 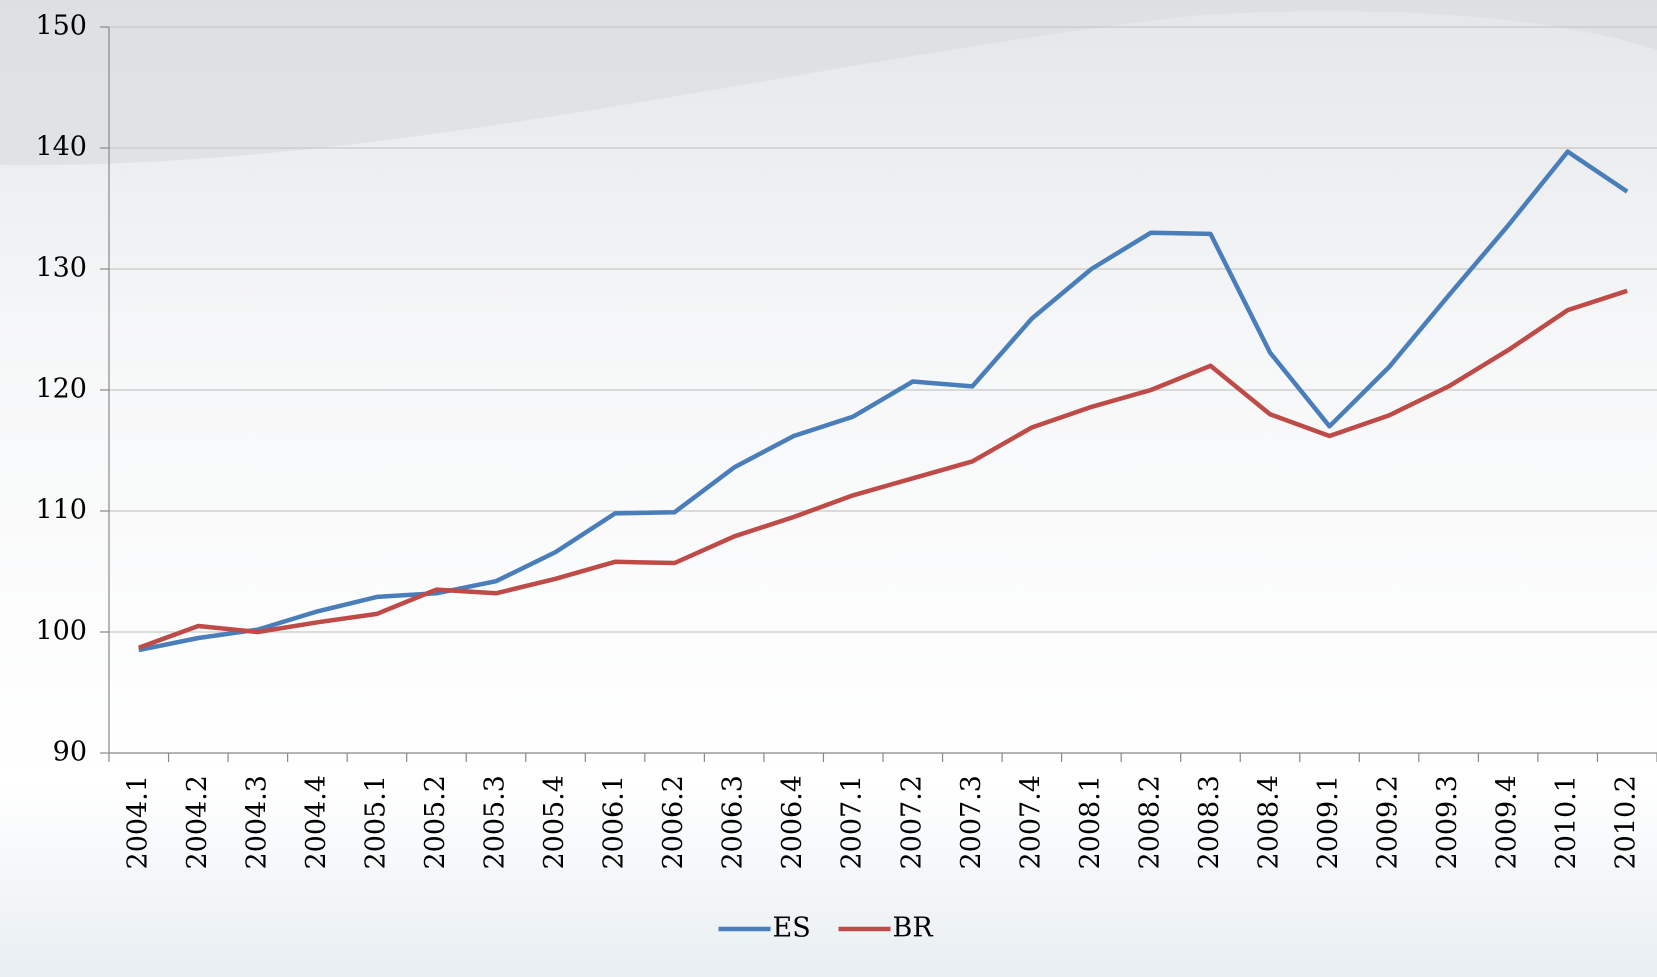 What do you see at coordinates (733, 822) in the screenshot?
I see `x-tick-label: 2006.3` at bounding box center [733, 822].